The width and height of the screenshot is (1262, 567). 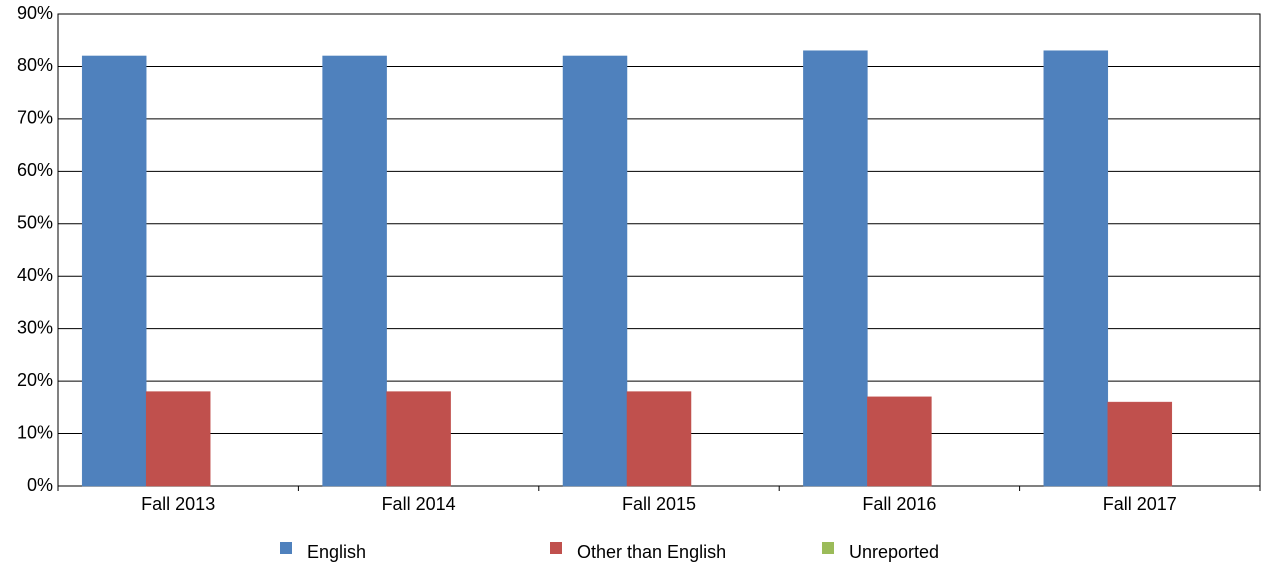 I want to click on x-tick-label: Fall 2017, so click(x=1140, y=504).